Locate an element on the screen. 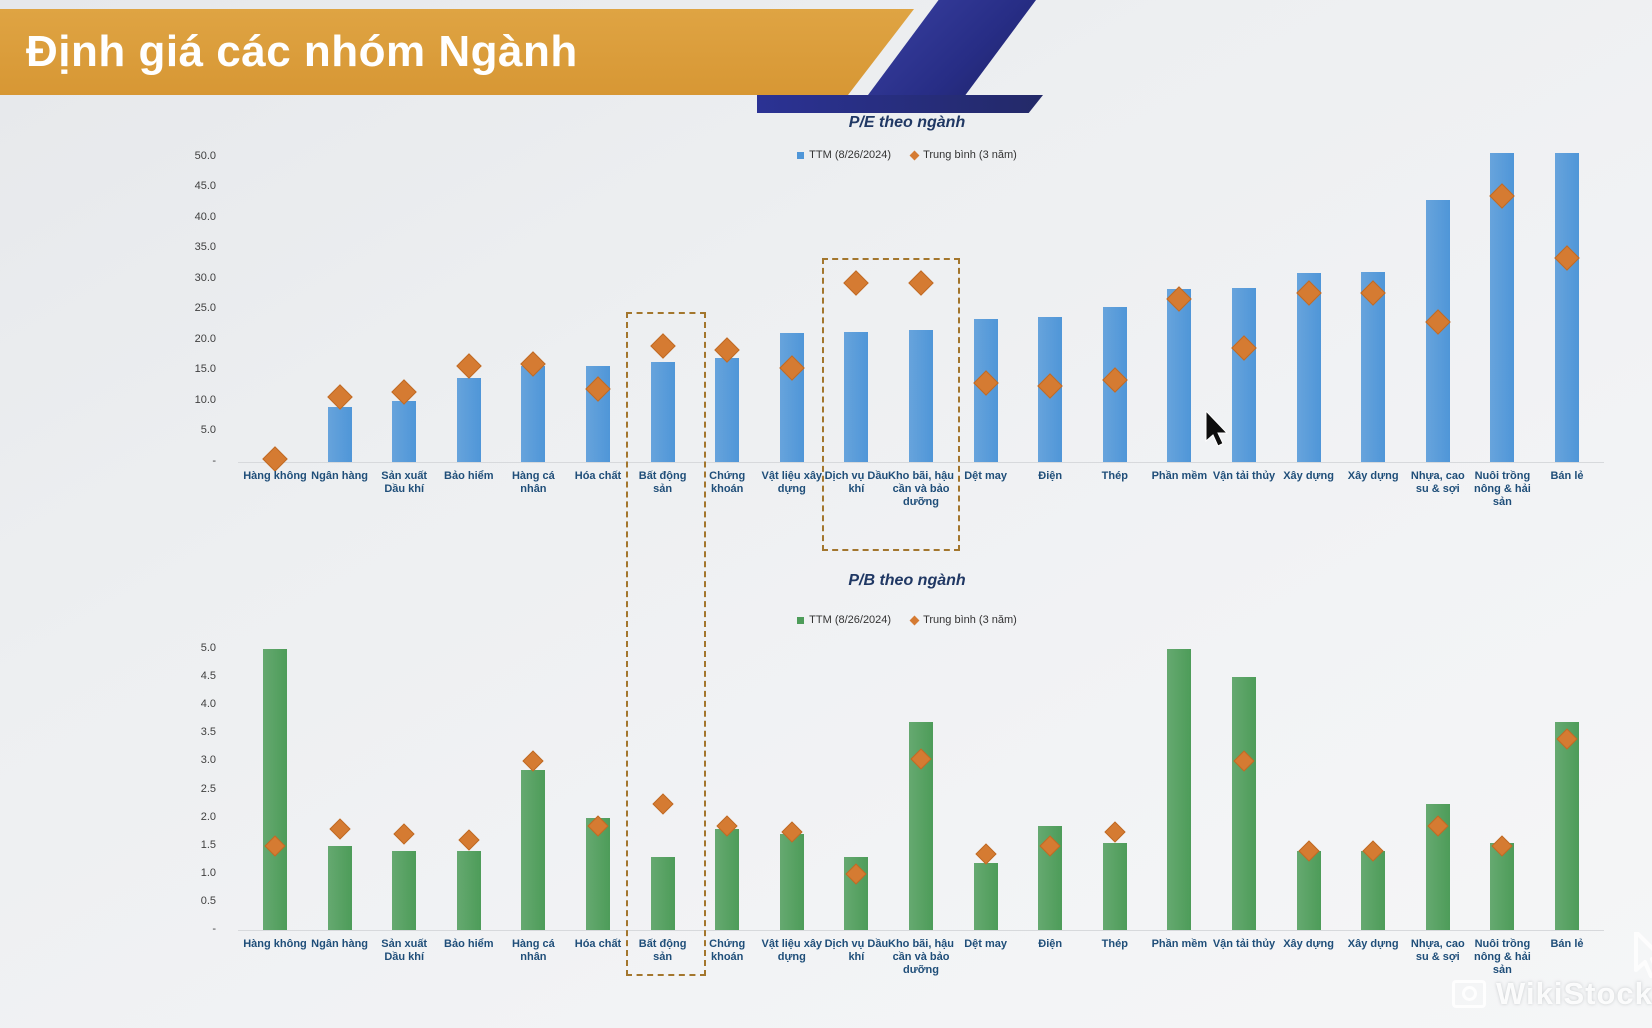 The image size is (1652, 1028). pe-ytick: - is located at coordinates (214, 461).